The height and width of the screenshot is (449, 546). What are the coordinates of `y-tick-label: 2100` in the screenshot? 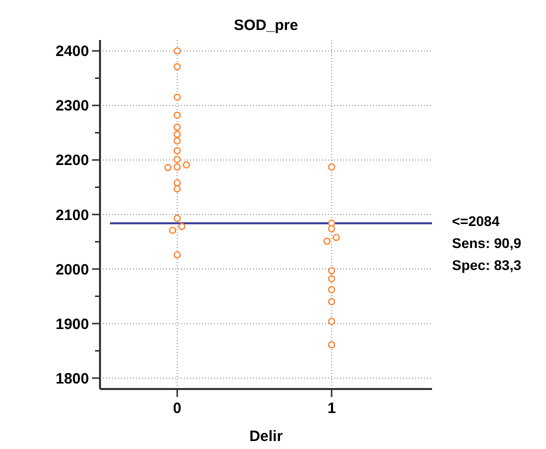 It's located at (72, 215).